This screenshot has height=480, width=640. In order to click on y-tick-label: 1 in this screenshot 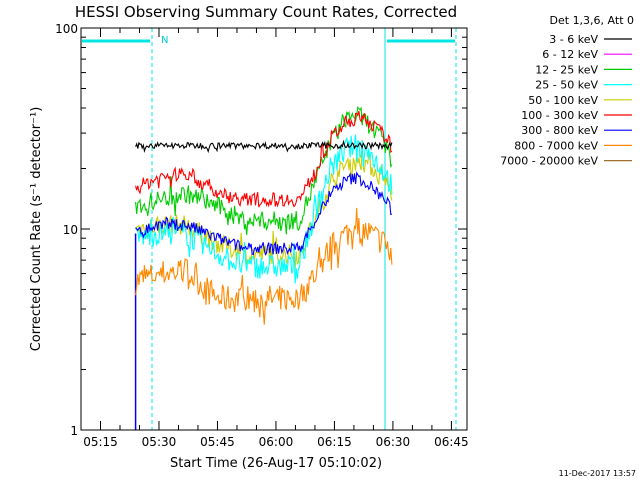, I will do `click(74, 431)`.